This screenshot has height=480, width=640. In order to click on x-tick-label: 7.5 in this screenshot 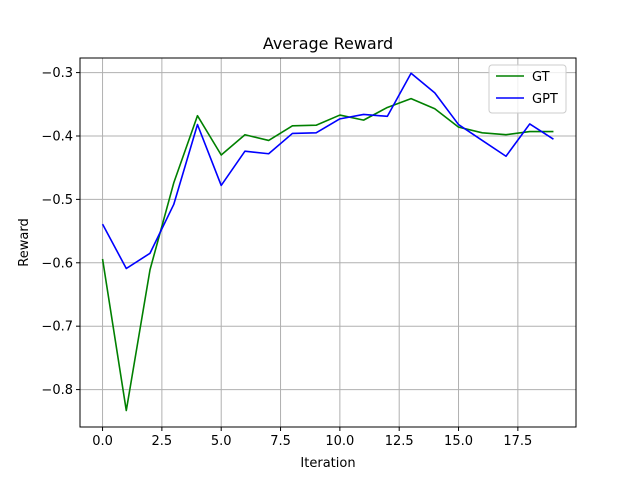, I will do `click(280, 441)`.